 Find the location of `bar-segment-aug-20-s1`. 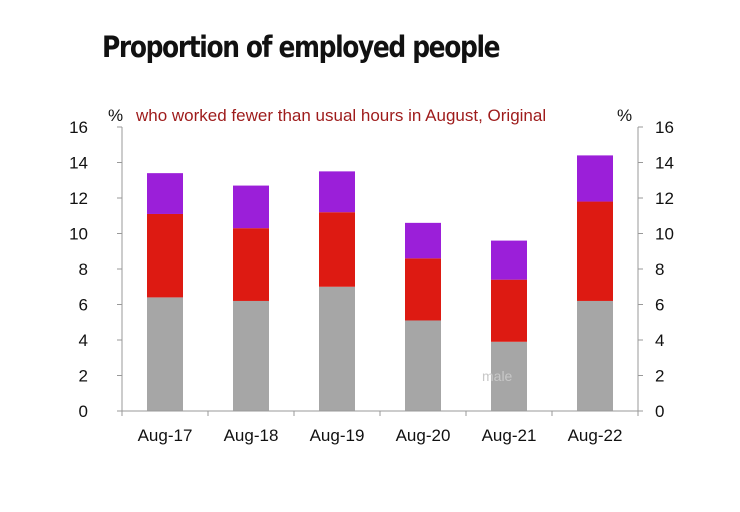

bar-segment-aug-20-s1 is located at coordinates (423, 365).